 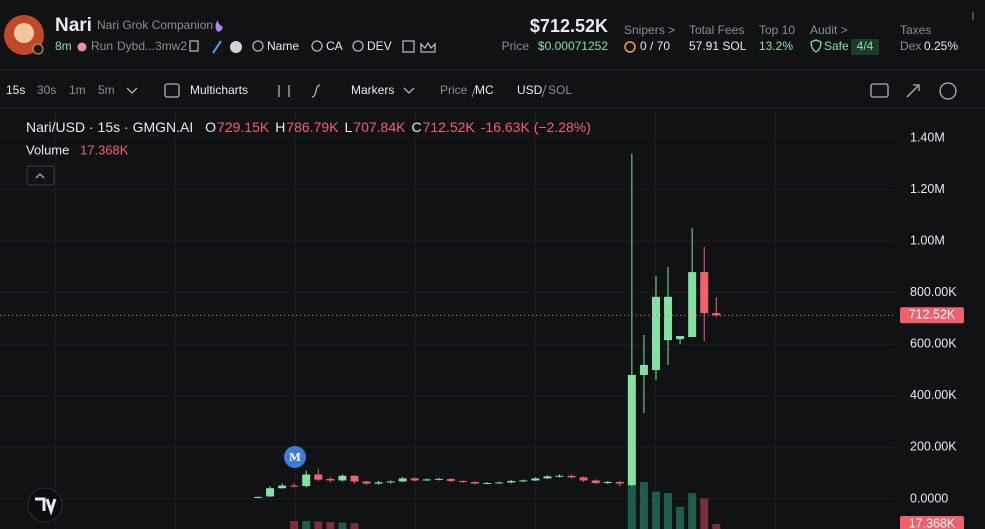 I want to click on token-subtitle: Nari Grok Companion, so click(x=155, y=25).